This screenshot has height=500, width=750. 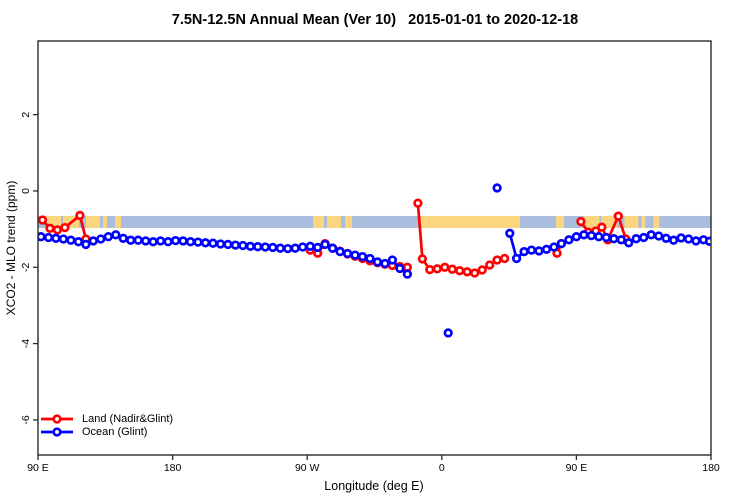 I want to click on legend: Land (Nadir&Glint) Ocean (Glint), so click(x=106, y=425).